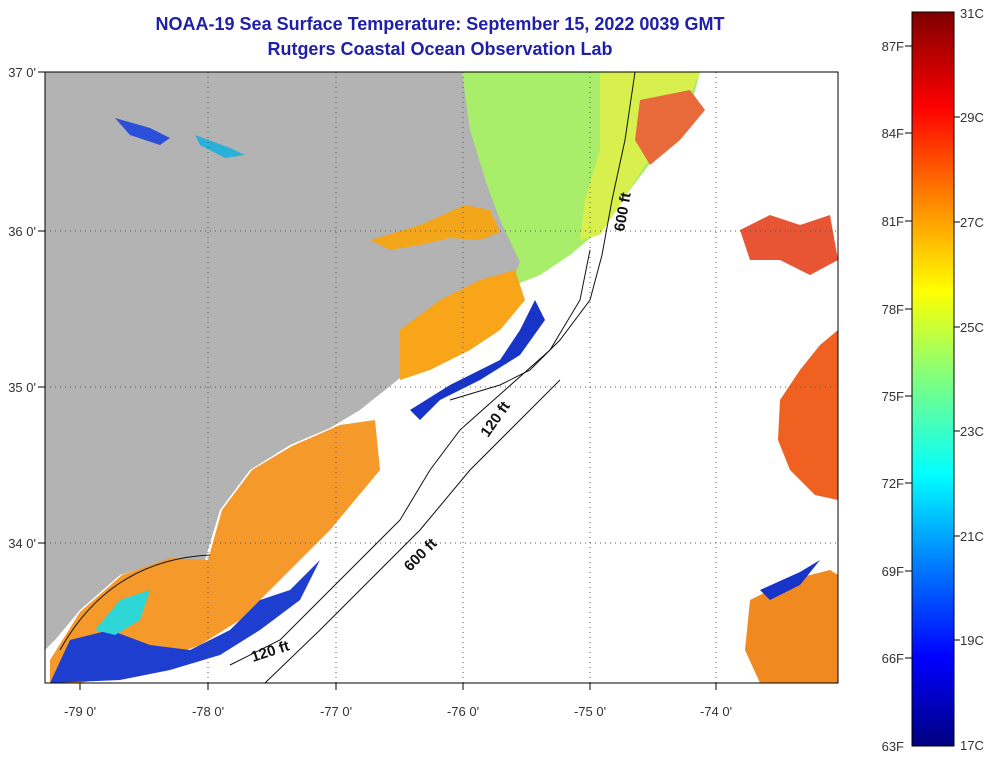 This screenshot has height=761, width=992. What do you see at coordinates (893, 221) in the screenshot?
I see `colorbar-f-label: 81F` at bounding box center [893, 221].